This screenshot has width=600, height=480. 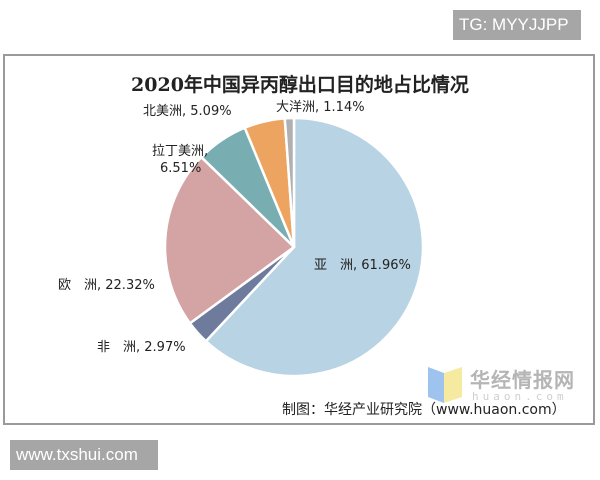 I want to click on slice-oceania, so click(x=289, y=182).